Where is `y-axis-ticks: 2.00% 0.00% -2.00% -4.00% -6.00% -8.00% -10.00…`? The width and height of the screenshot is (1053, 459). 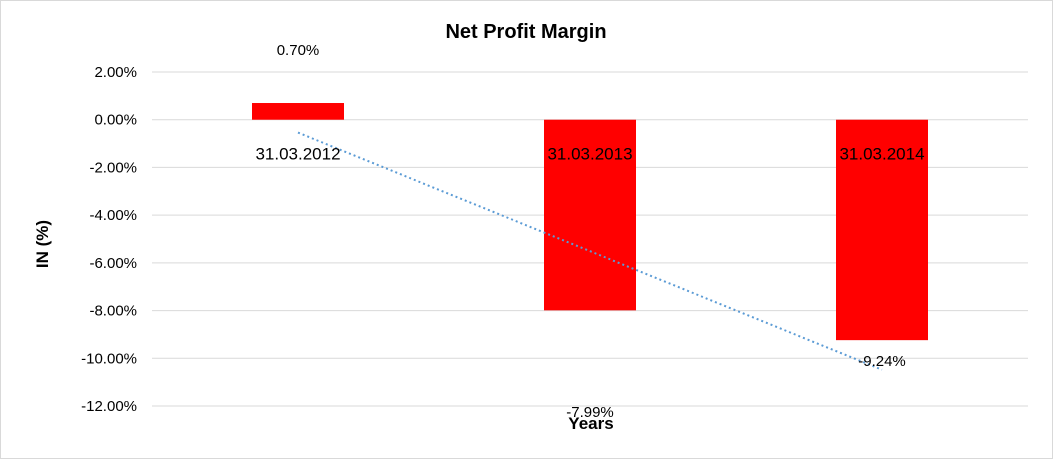
y-axis-ticks: 2.00% 0.00% -2.00% -4.00% -6.00% -8.00% -10.00… is located at coordinates (109, 239).